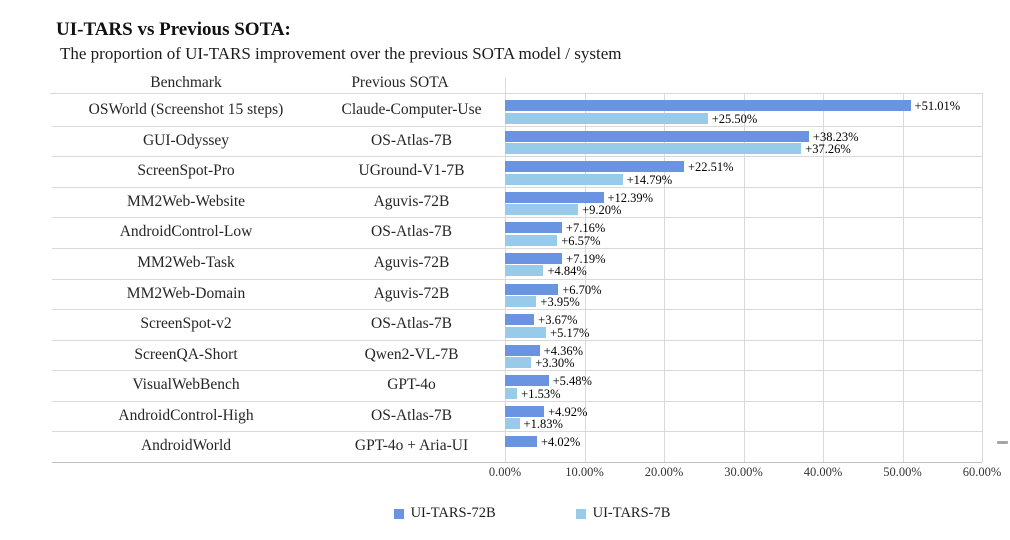 This screenshot has width=1010, height=540. I want to click on legend-item: UI-TARS-7B, so click(623, 513).